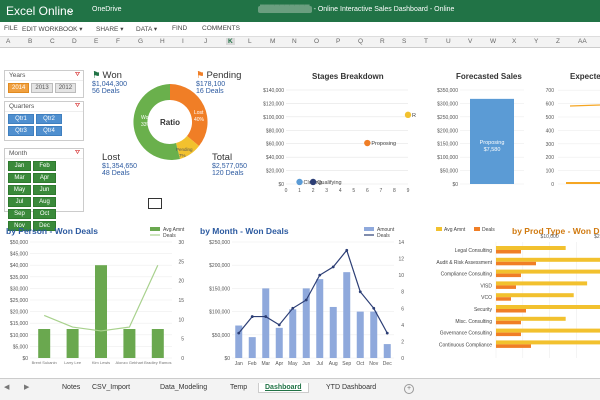  I want to click on total-deals: 120 Deals, so click(228, 173).